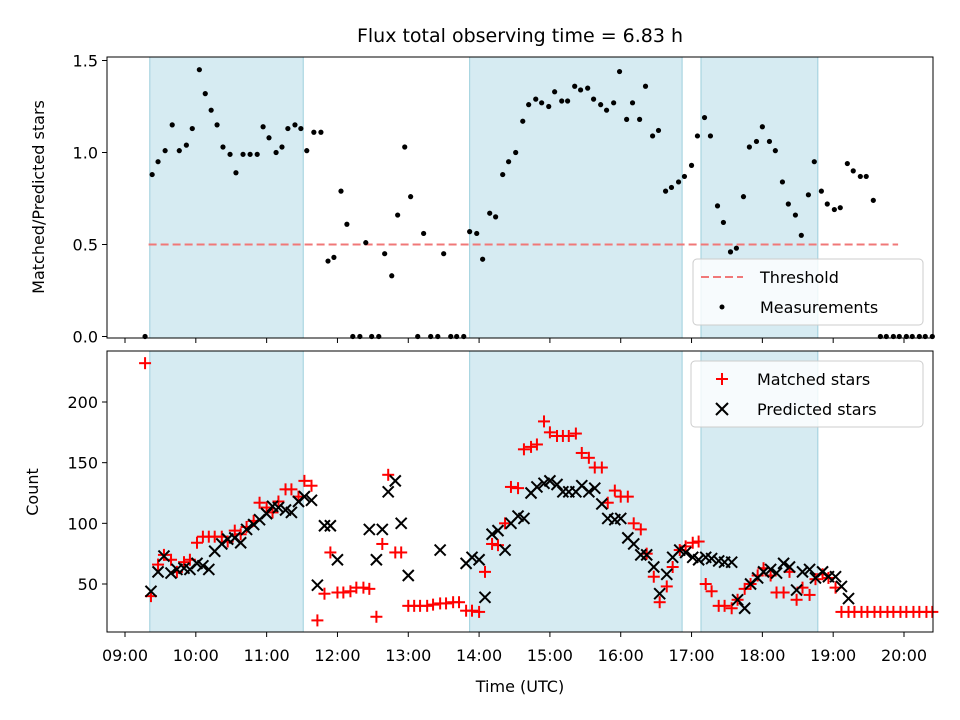 The image size is (960, 720). I want to click on bottom-legend: Matched stars Predicted stars, so click(807, 394).